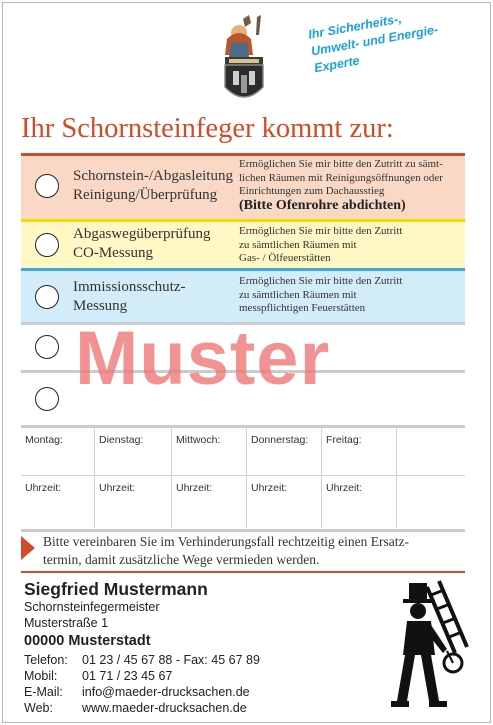  Describe the element at coordinates (142, 660) in the screenshot. I see `contact-phone: Telefon: 01 23 / 45 67 88 - Fax: 45 67 89` at that location.